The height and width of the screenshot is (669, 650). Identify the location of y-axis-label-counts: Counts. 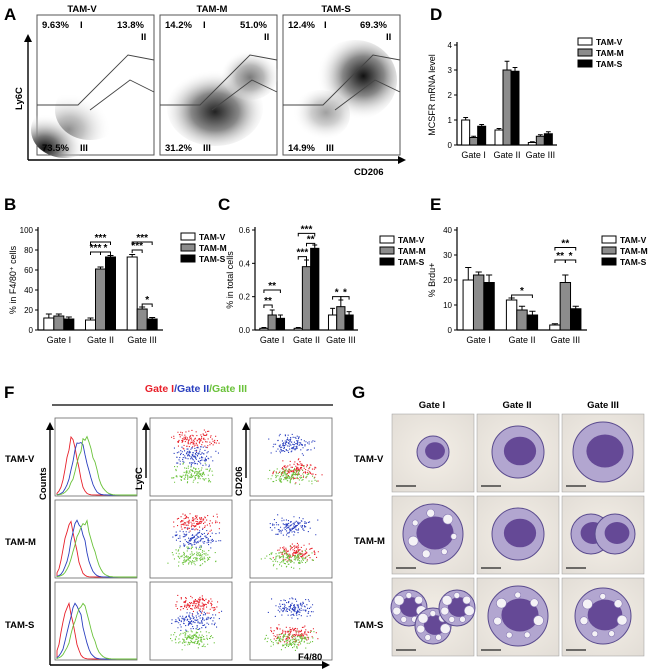
(43, 483).